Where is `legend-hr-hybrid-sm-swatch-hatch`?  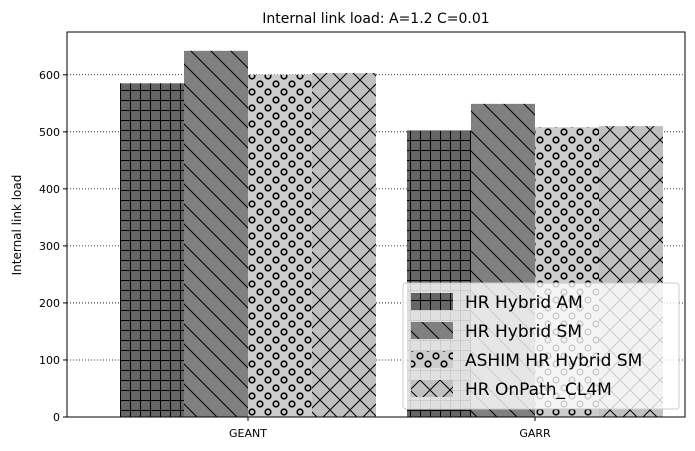
legend-hr-hybrid-sm-swatch-hatch is located at coordinates (432, 330).